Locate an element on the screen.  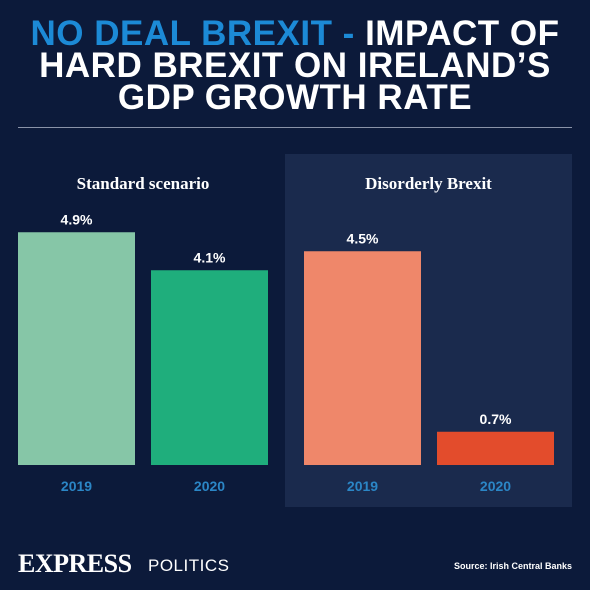
title-line-2: HARD BREXIT ON IRELAND’S is located at coordinates (295, 65).